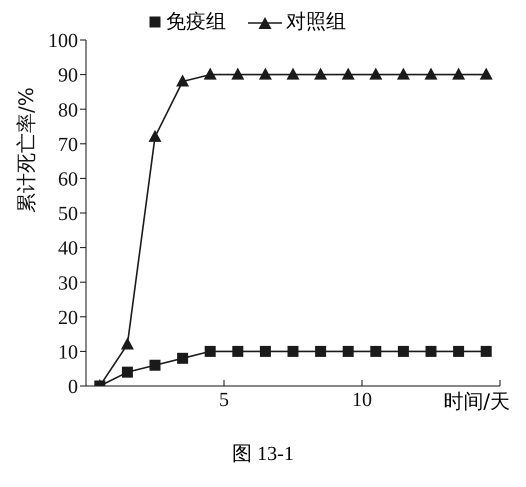 The width and height of the screenshot is (526, 487). I want to click on y-tick-label: 60, so click(68, 179).